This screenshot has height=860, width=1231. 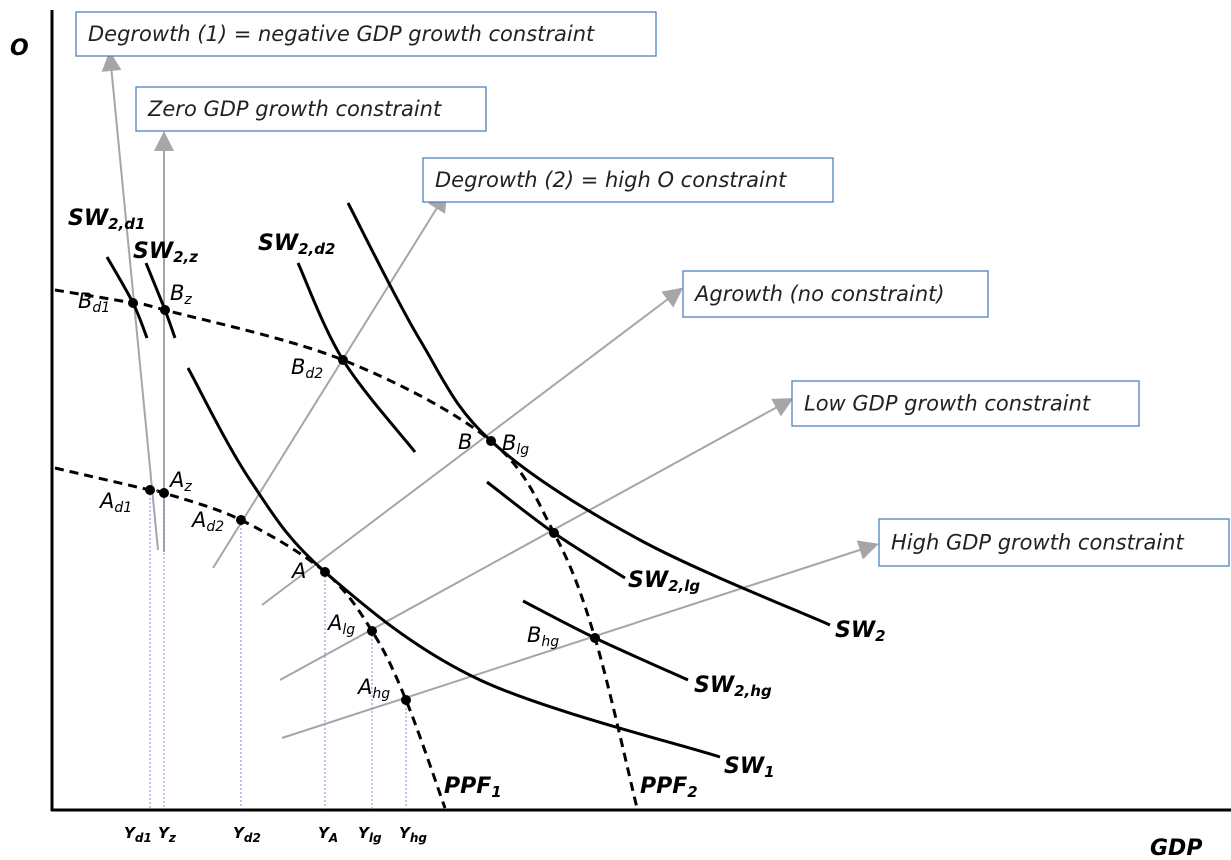 I want to click on curve-label-sub: 2,d2, so click(x=316, y=249).